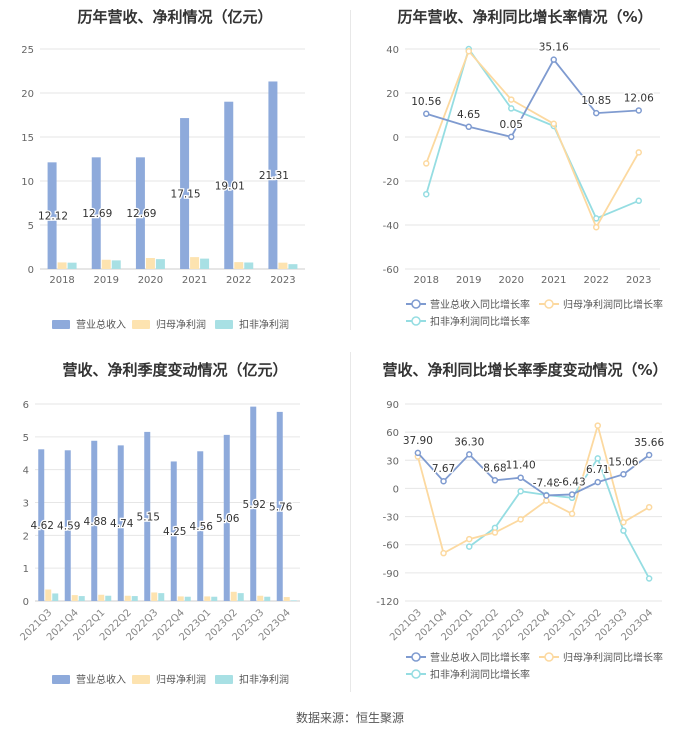 This screenshot has height=734, width=700. I want to click on data-label: 4.25, so click(174, 532).